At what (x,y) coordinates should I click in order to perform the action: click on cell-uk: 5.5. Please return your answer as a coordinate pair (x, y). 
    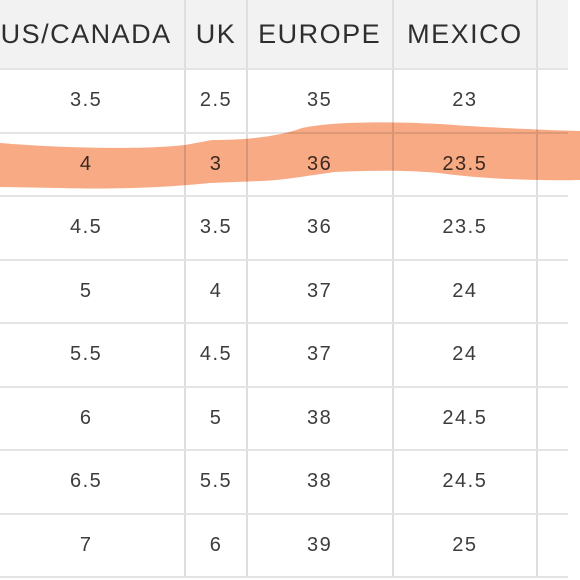
    Looking at the image, I should click on (217, 483).